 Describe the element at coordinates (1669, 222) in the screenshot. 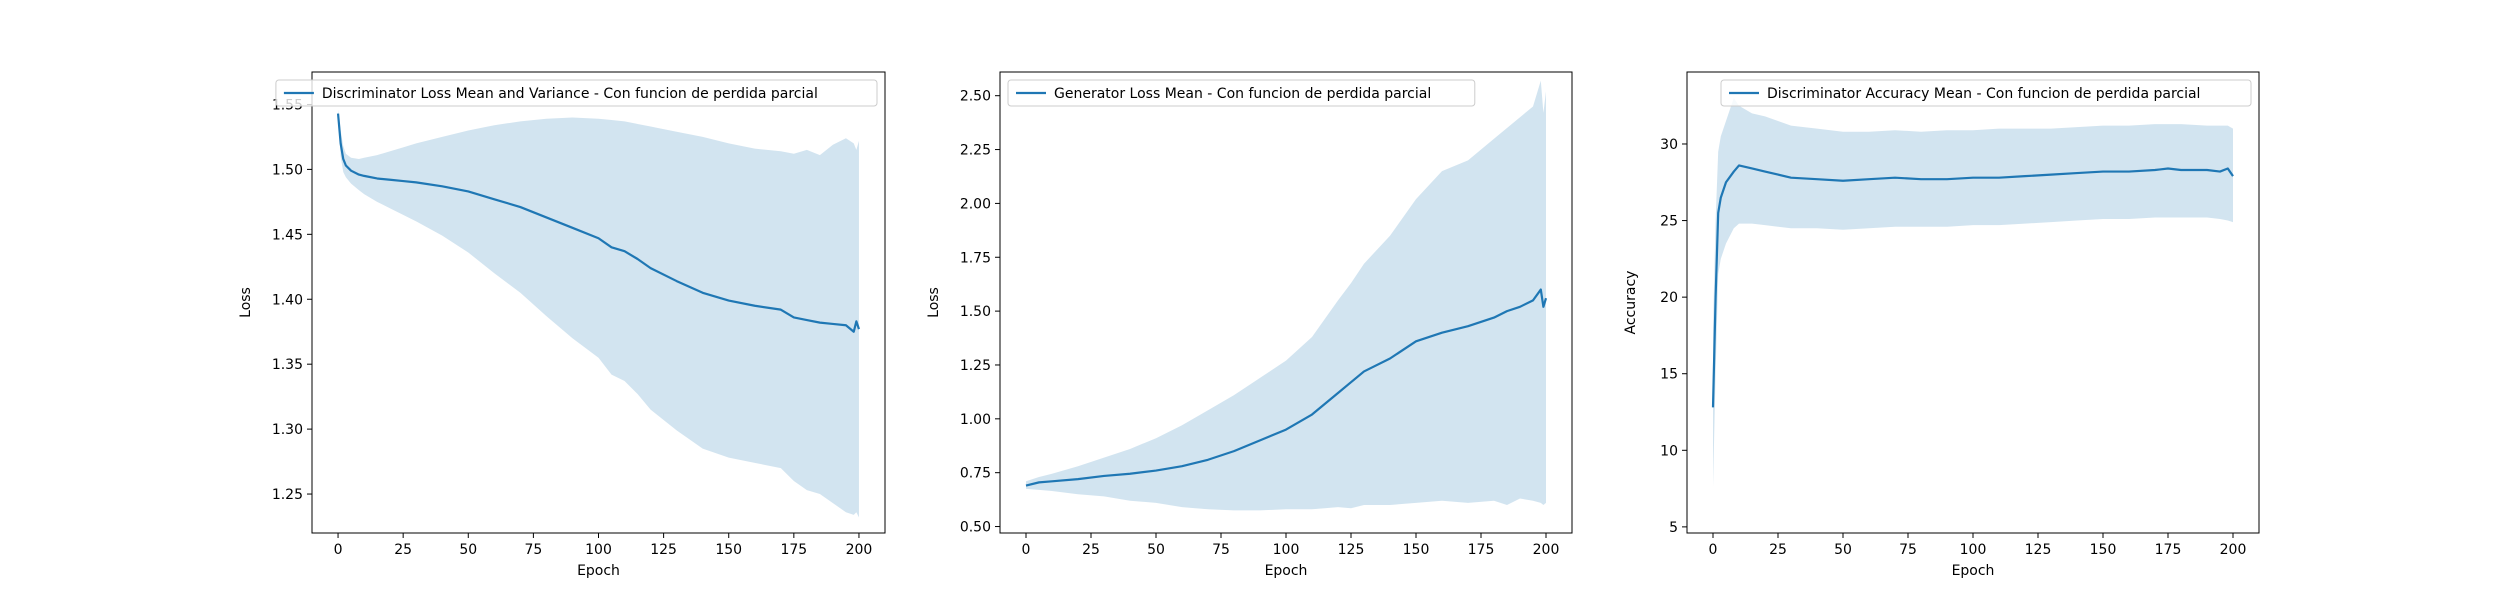

I see `y-tick-label: 25` at that location.